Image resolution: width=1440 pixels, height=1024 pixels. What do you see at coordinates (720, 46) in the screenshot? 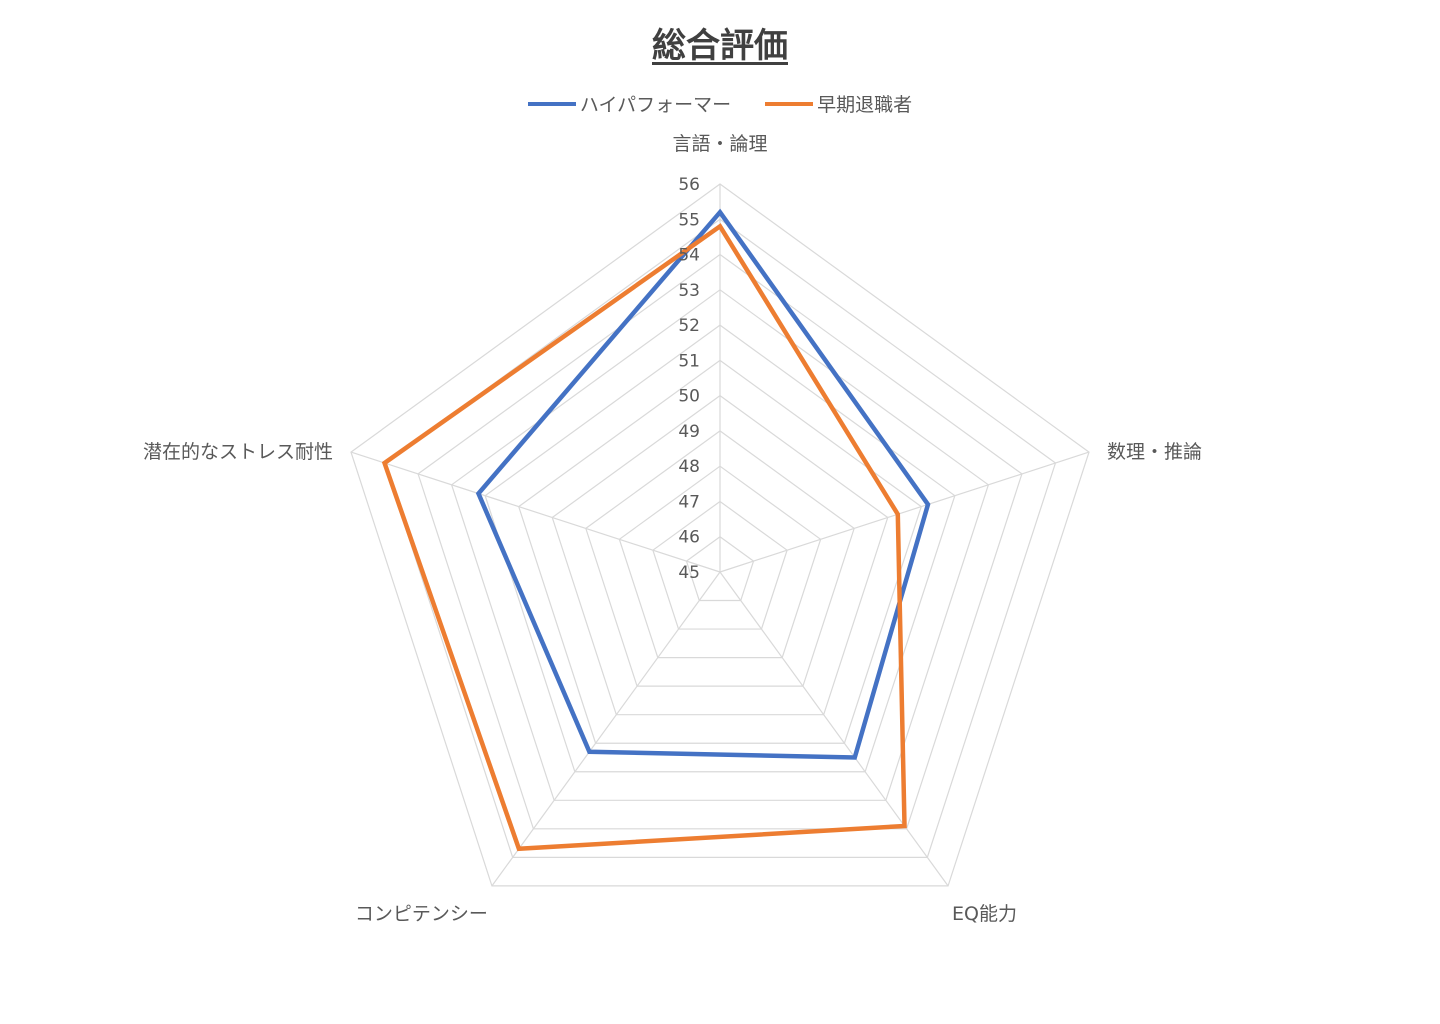
I see `chart-title: 総合評価` at bounding box center [720, 46].